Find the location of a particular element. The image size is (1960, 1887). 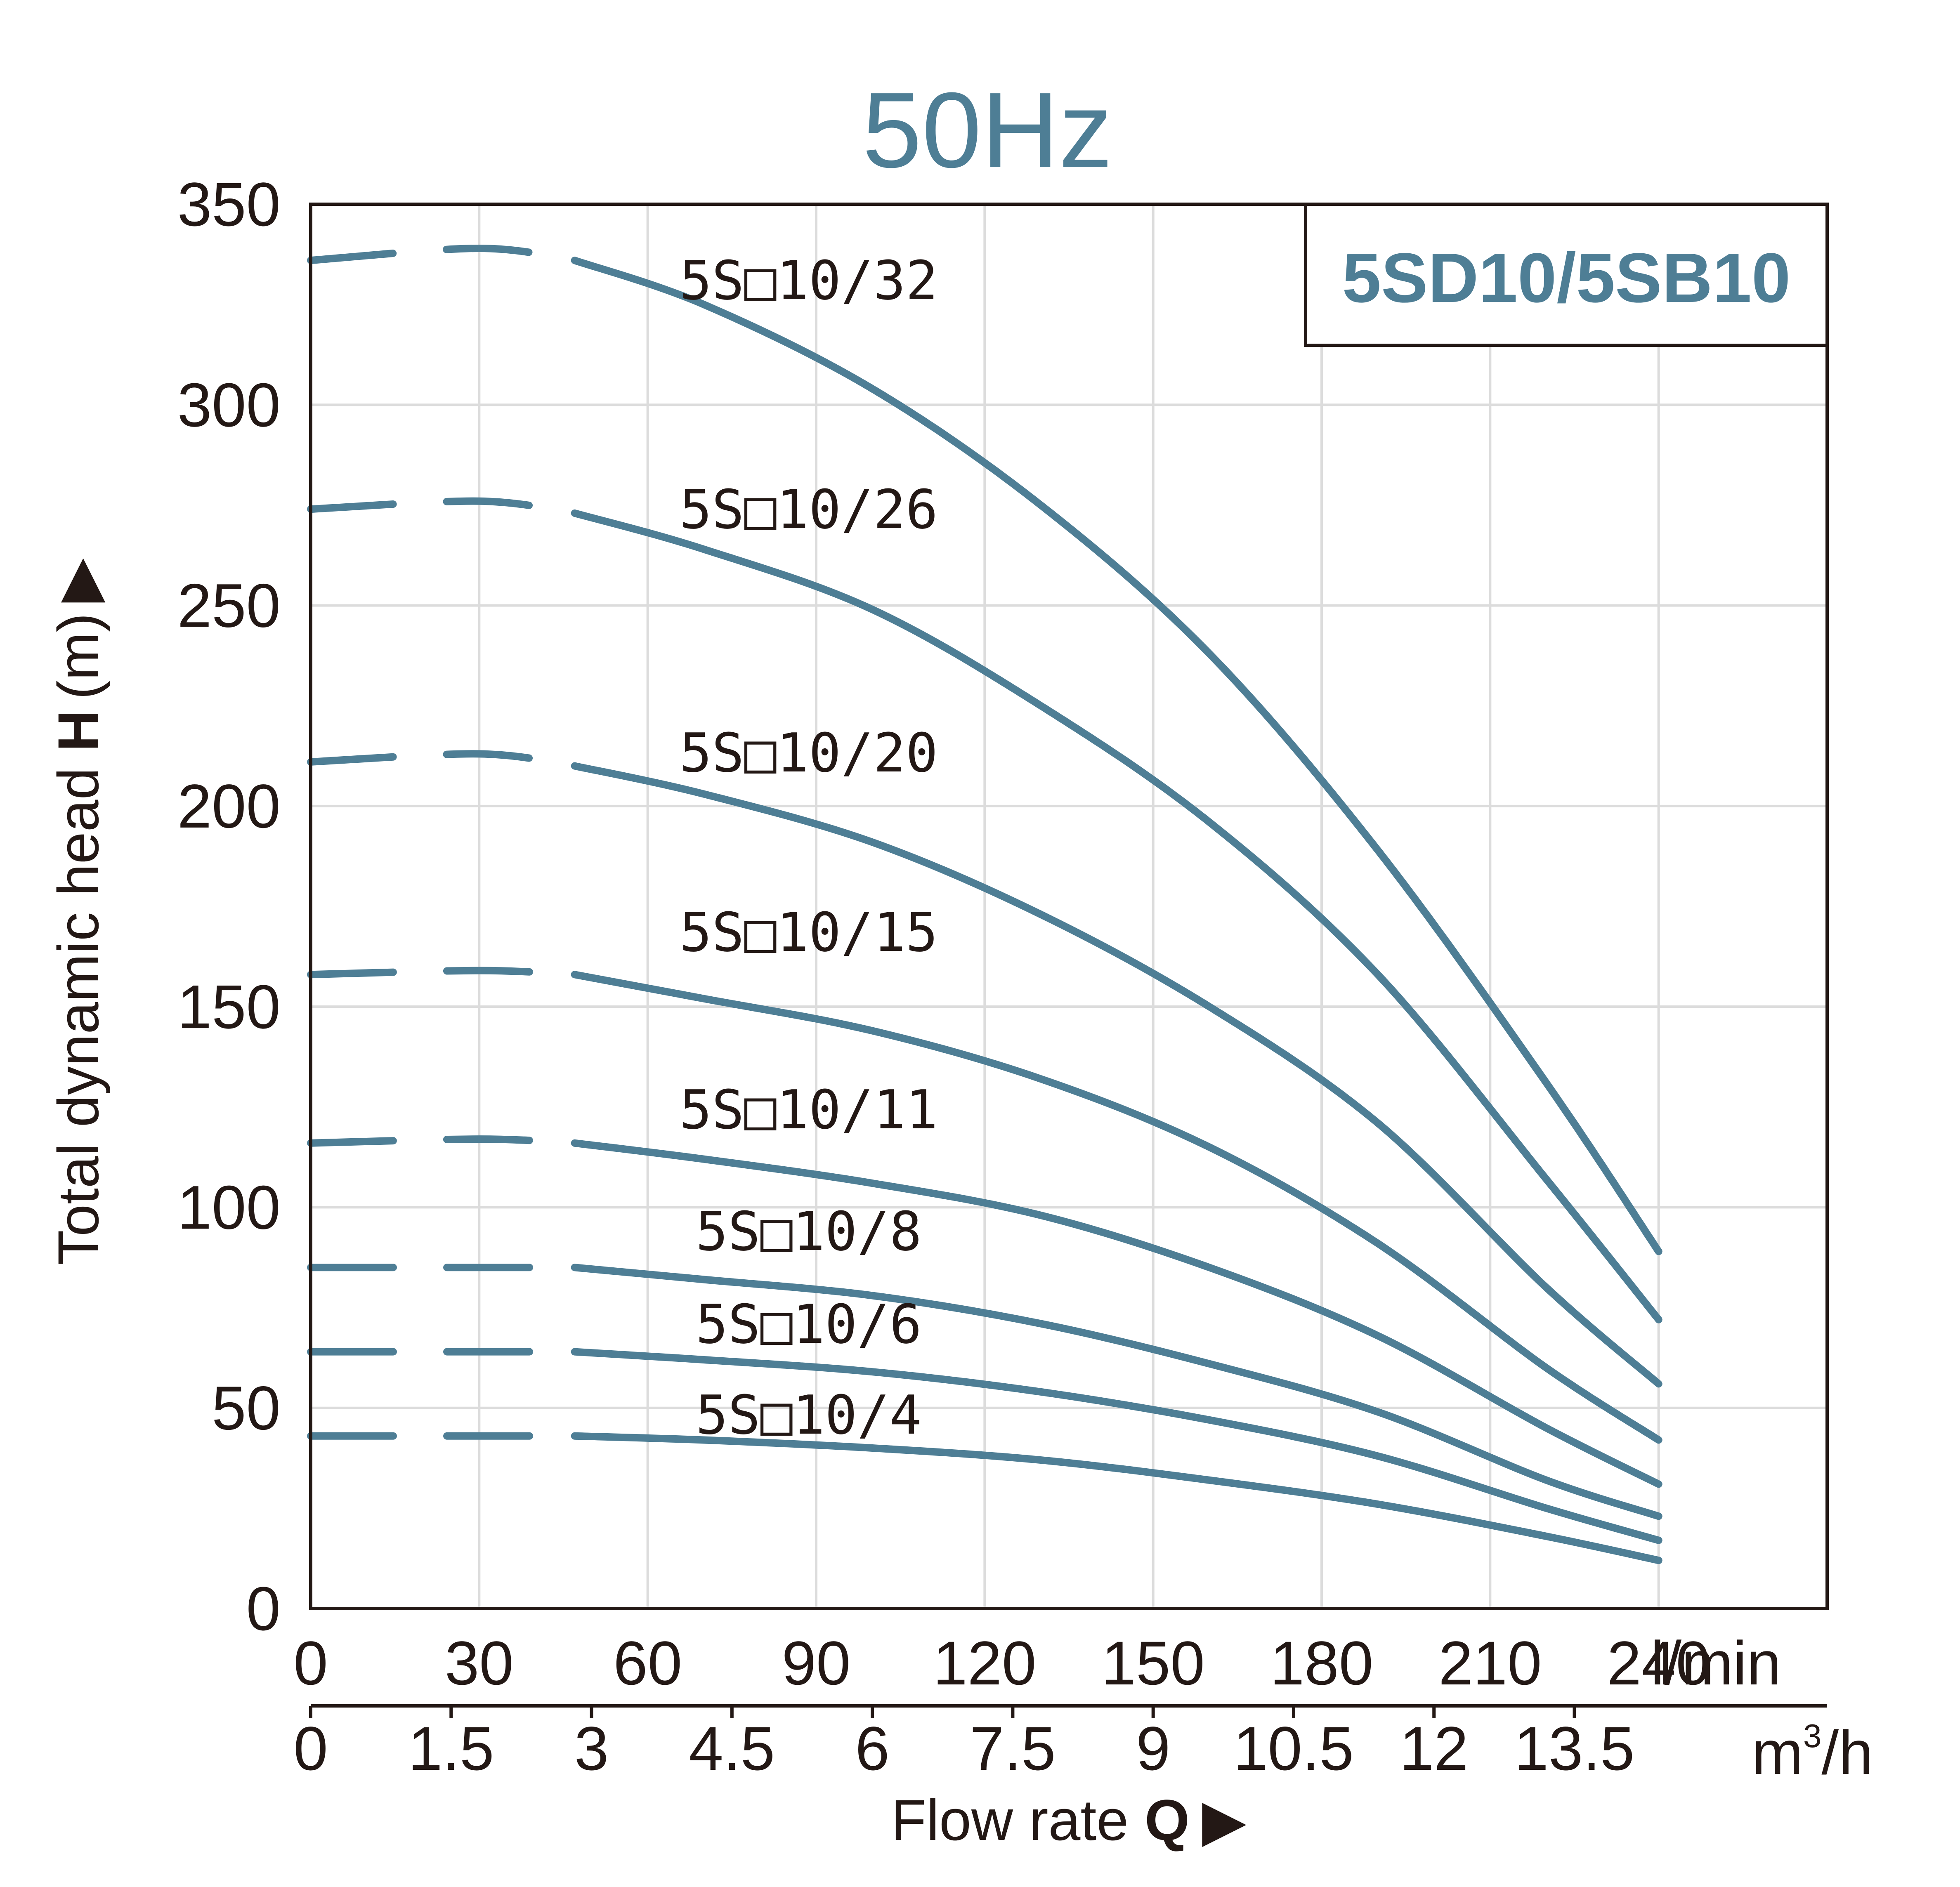

y-tick-label: 150 is located at coordinates (229, 1006).